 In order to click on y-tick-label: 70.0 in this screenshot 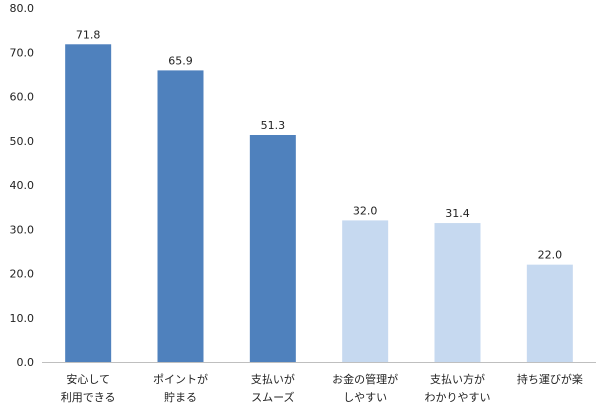, I will do `click(22, 52)`.